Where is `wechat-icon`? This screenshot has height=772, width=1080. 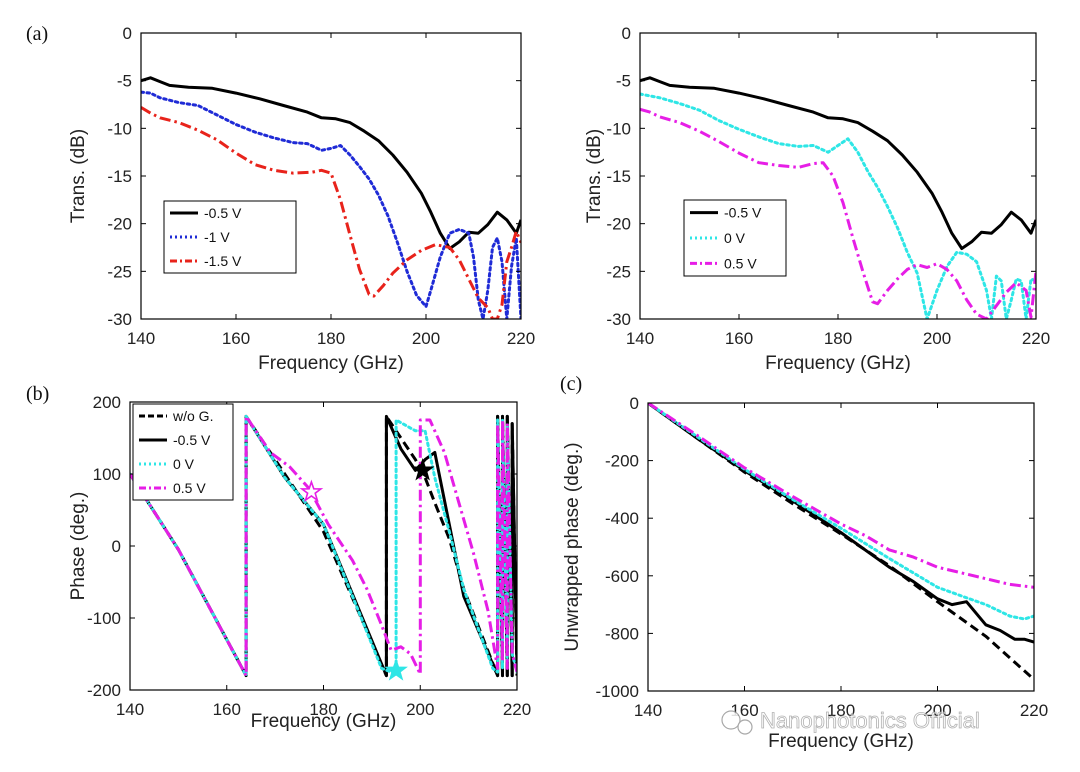 wechat-icon is located at coordinates (731, 720).